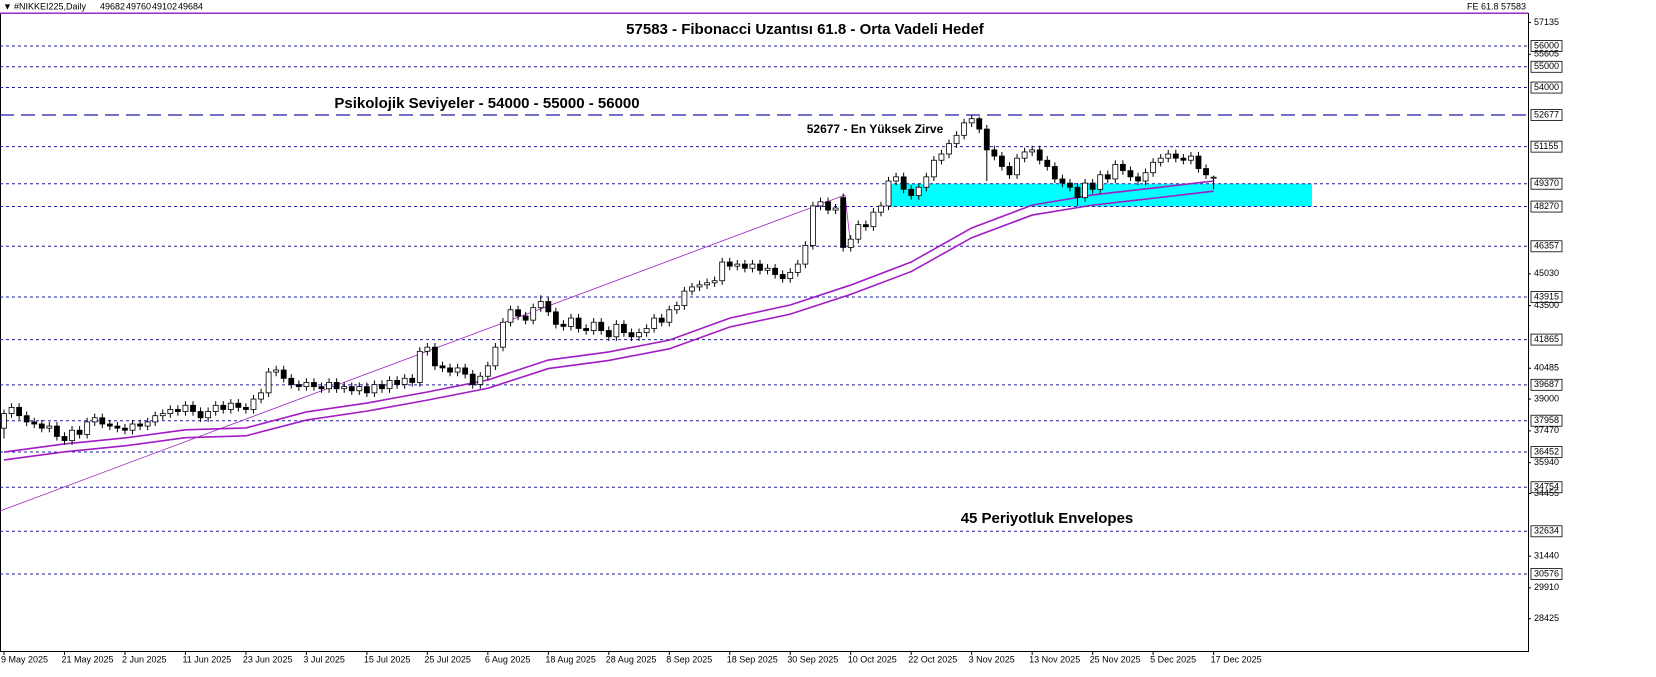  Describe the element at coordinates (112, 6) in the screenshot. I see `header-open: 49682` at that location.